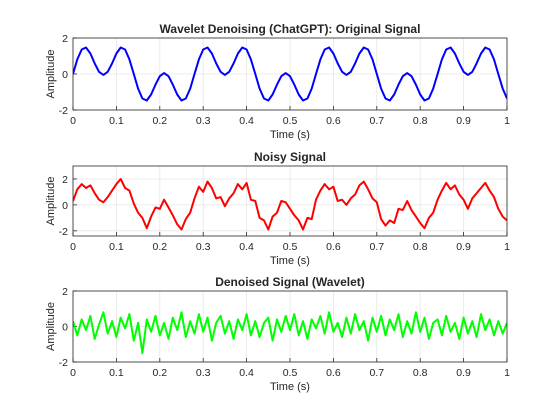 The image size is (560, 420). Describe the element at coordinates (290, 157) in the screenshot. I see `chart-title: Noisy Signal` at that location.